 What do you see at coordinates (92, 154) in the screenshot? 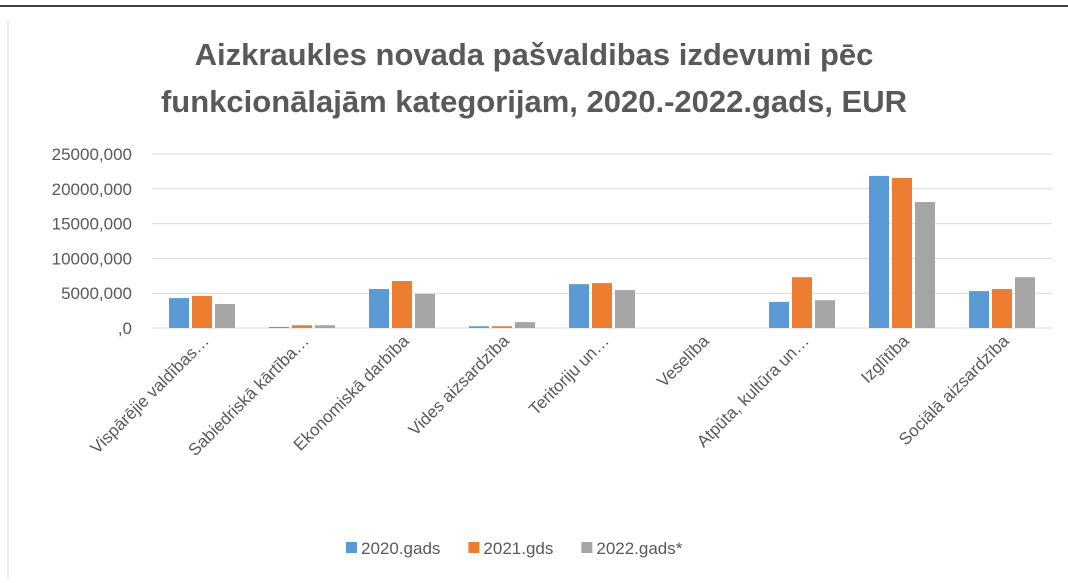
I see `y-tick-label: 25000,000` at bounding box center [92, 154].